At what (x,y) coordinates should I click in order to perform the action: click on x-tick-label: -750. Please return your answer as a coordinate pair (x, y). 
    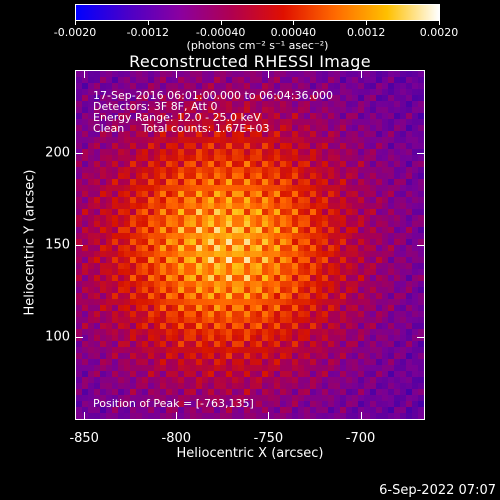
    Looking at the image, I should click on (268, 438).